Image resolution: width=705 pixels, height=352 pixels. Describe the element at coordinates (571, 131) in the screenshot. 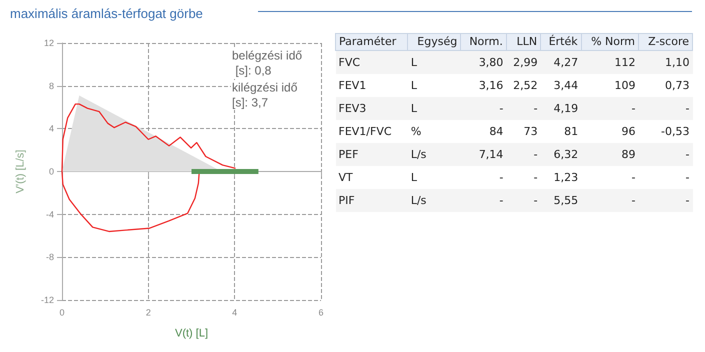

I see `text: 81` at that location.